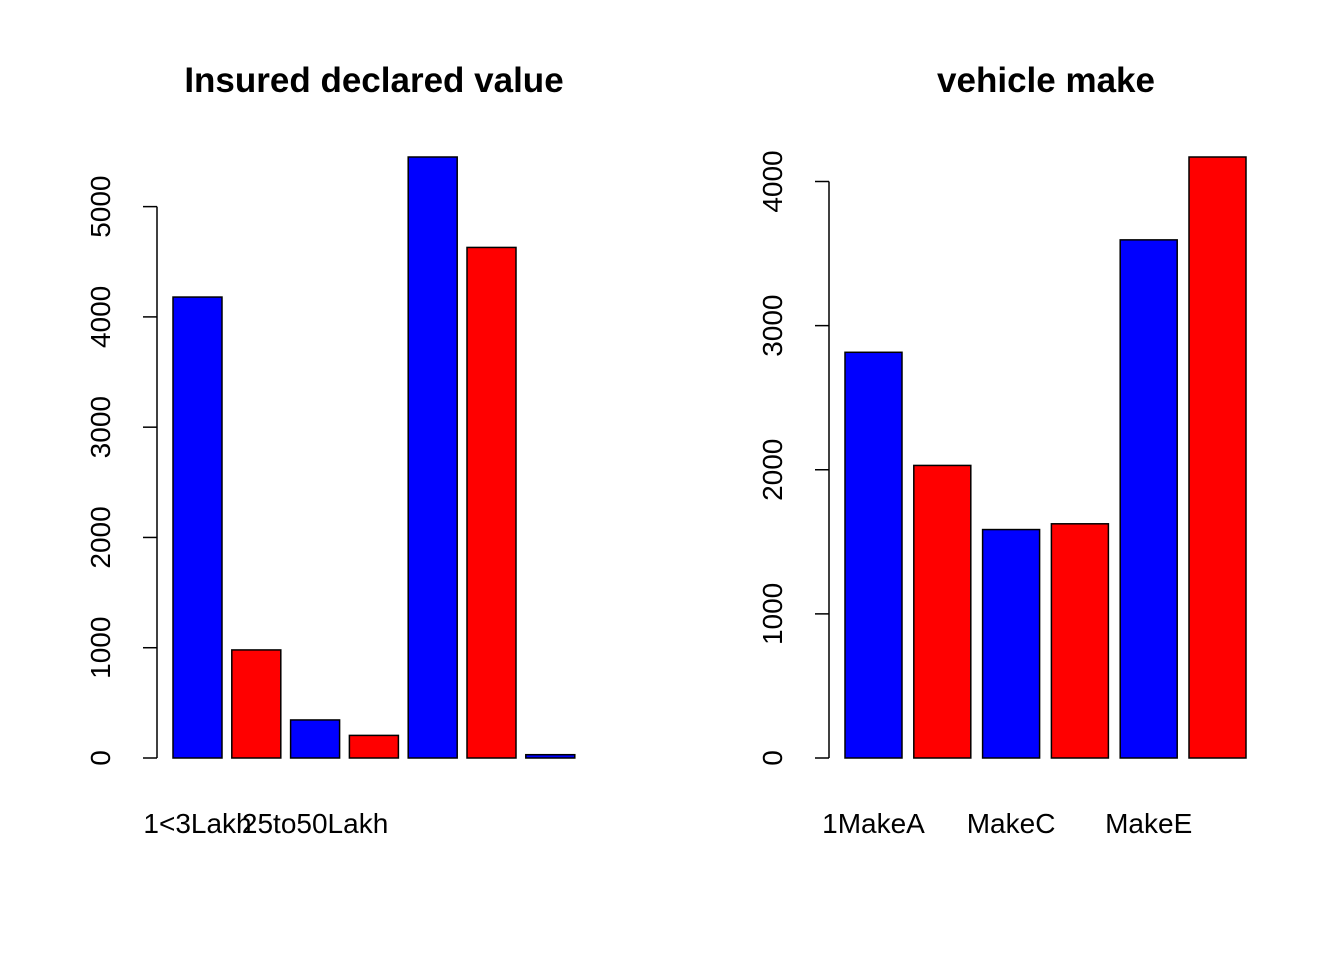  Describe the element at coordinates (315, 823) in the screenshot. I see `x-tick-label: 25to50Lakh` at that location.